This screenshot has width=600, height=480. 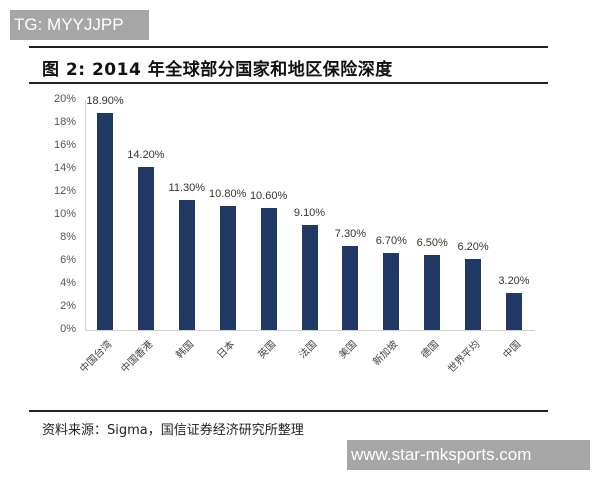 What do you see at coordinates (96, 357) in the screenshot?
I see `x-tick-label: 中国台湾` at bounding box center [96, 357].